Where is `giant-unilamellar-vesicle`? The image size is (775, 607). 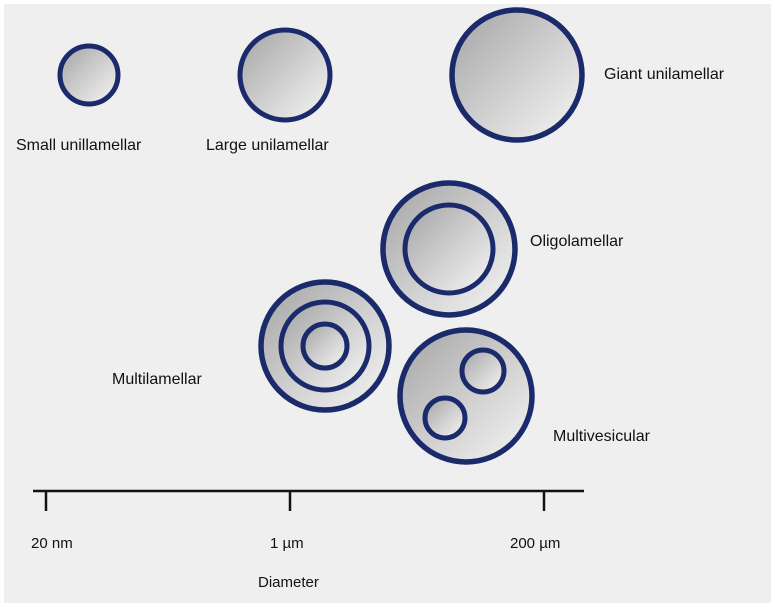
giant-unilamellar-vesicle is located at coordinates (517, 75).